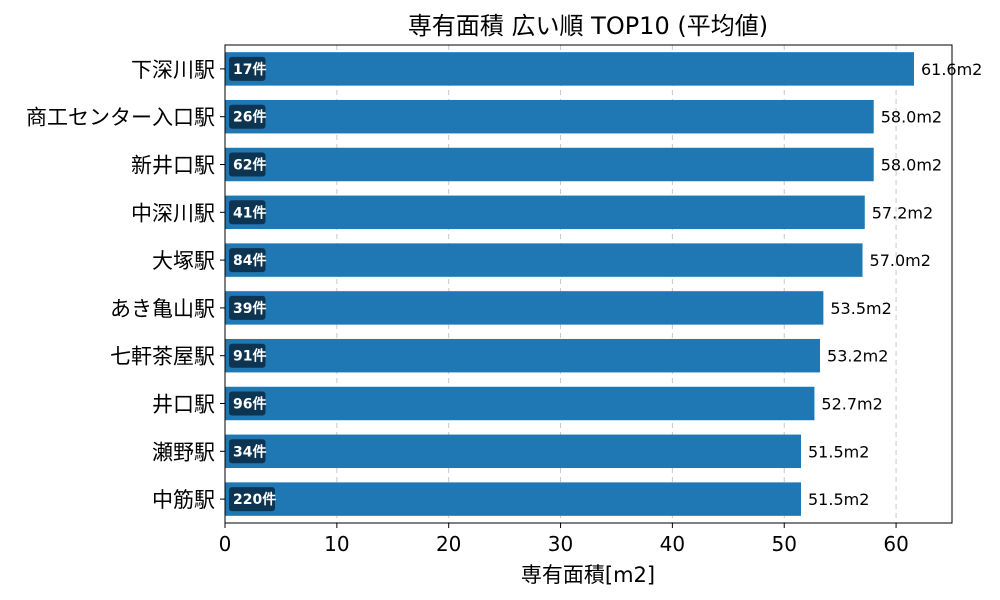 The image size is (1000, 600). What do you see at coordinates (902, 212) in the screenshot?
I see `bar-value-label: 57.2m2` at bounding box center [902, 212].